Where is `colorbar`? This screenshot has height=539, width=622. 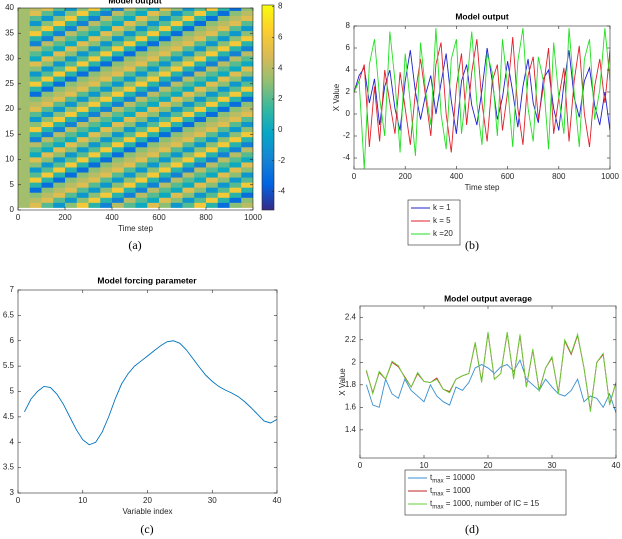 colorbar is located at coordinates (268, 107).